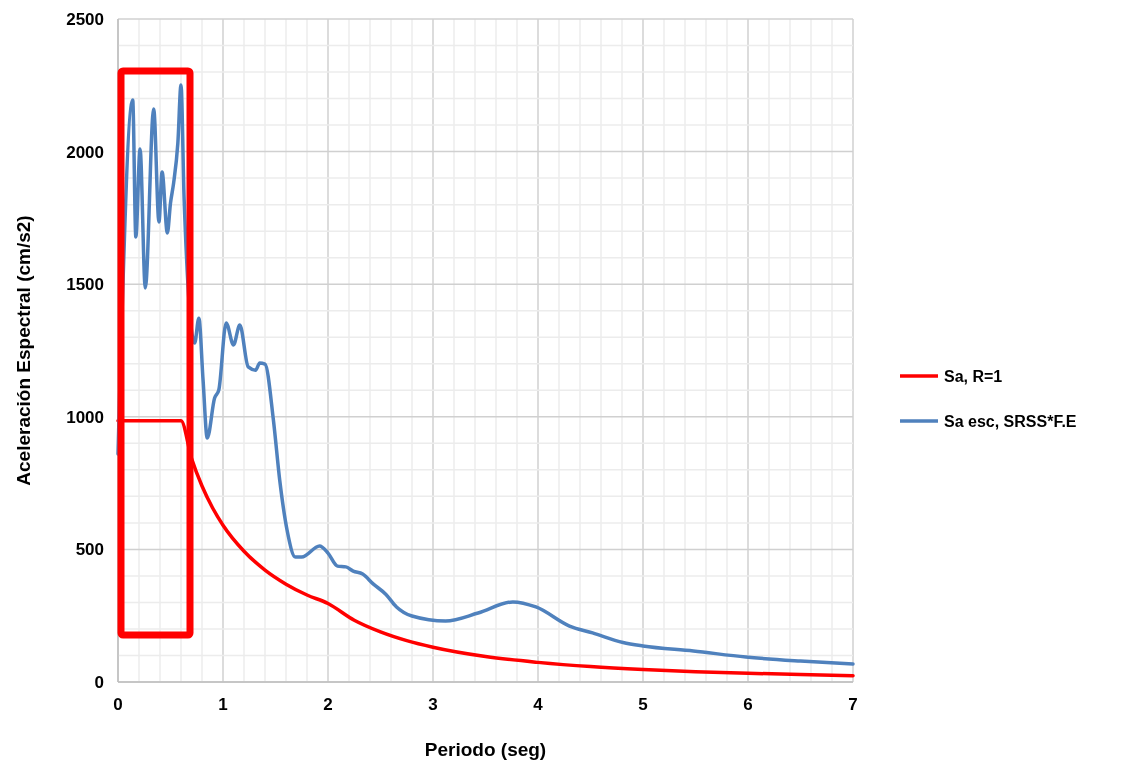 This screenshot has height=769, width=1128. I want to click on y-axis-title: Aceleración Espectral (cm/s2), so click(23, 350).